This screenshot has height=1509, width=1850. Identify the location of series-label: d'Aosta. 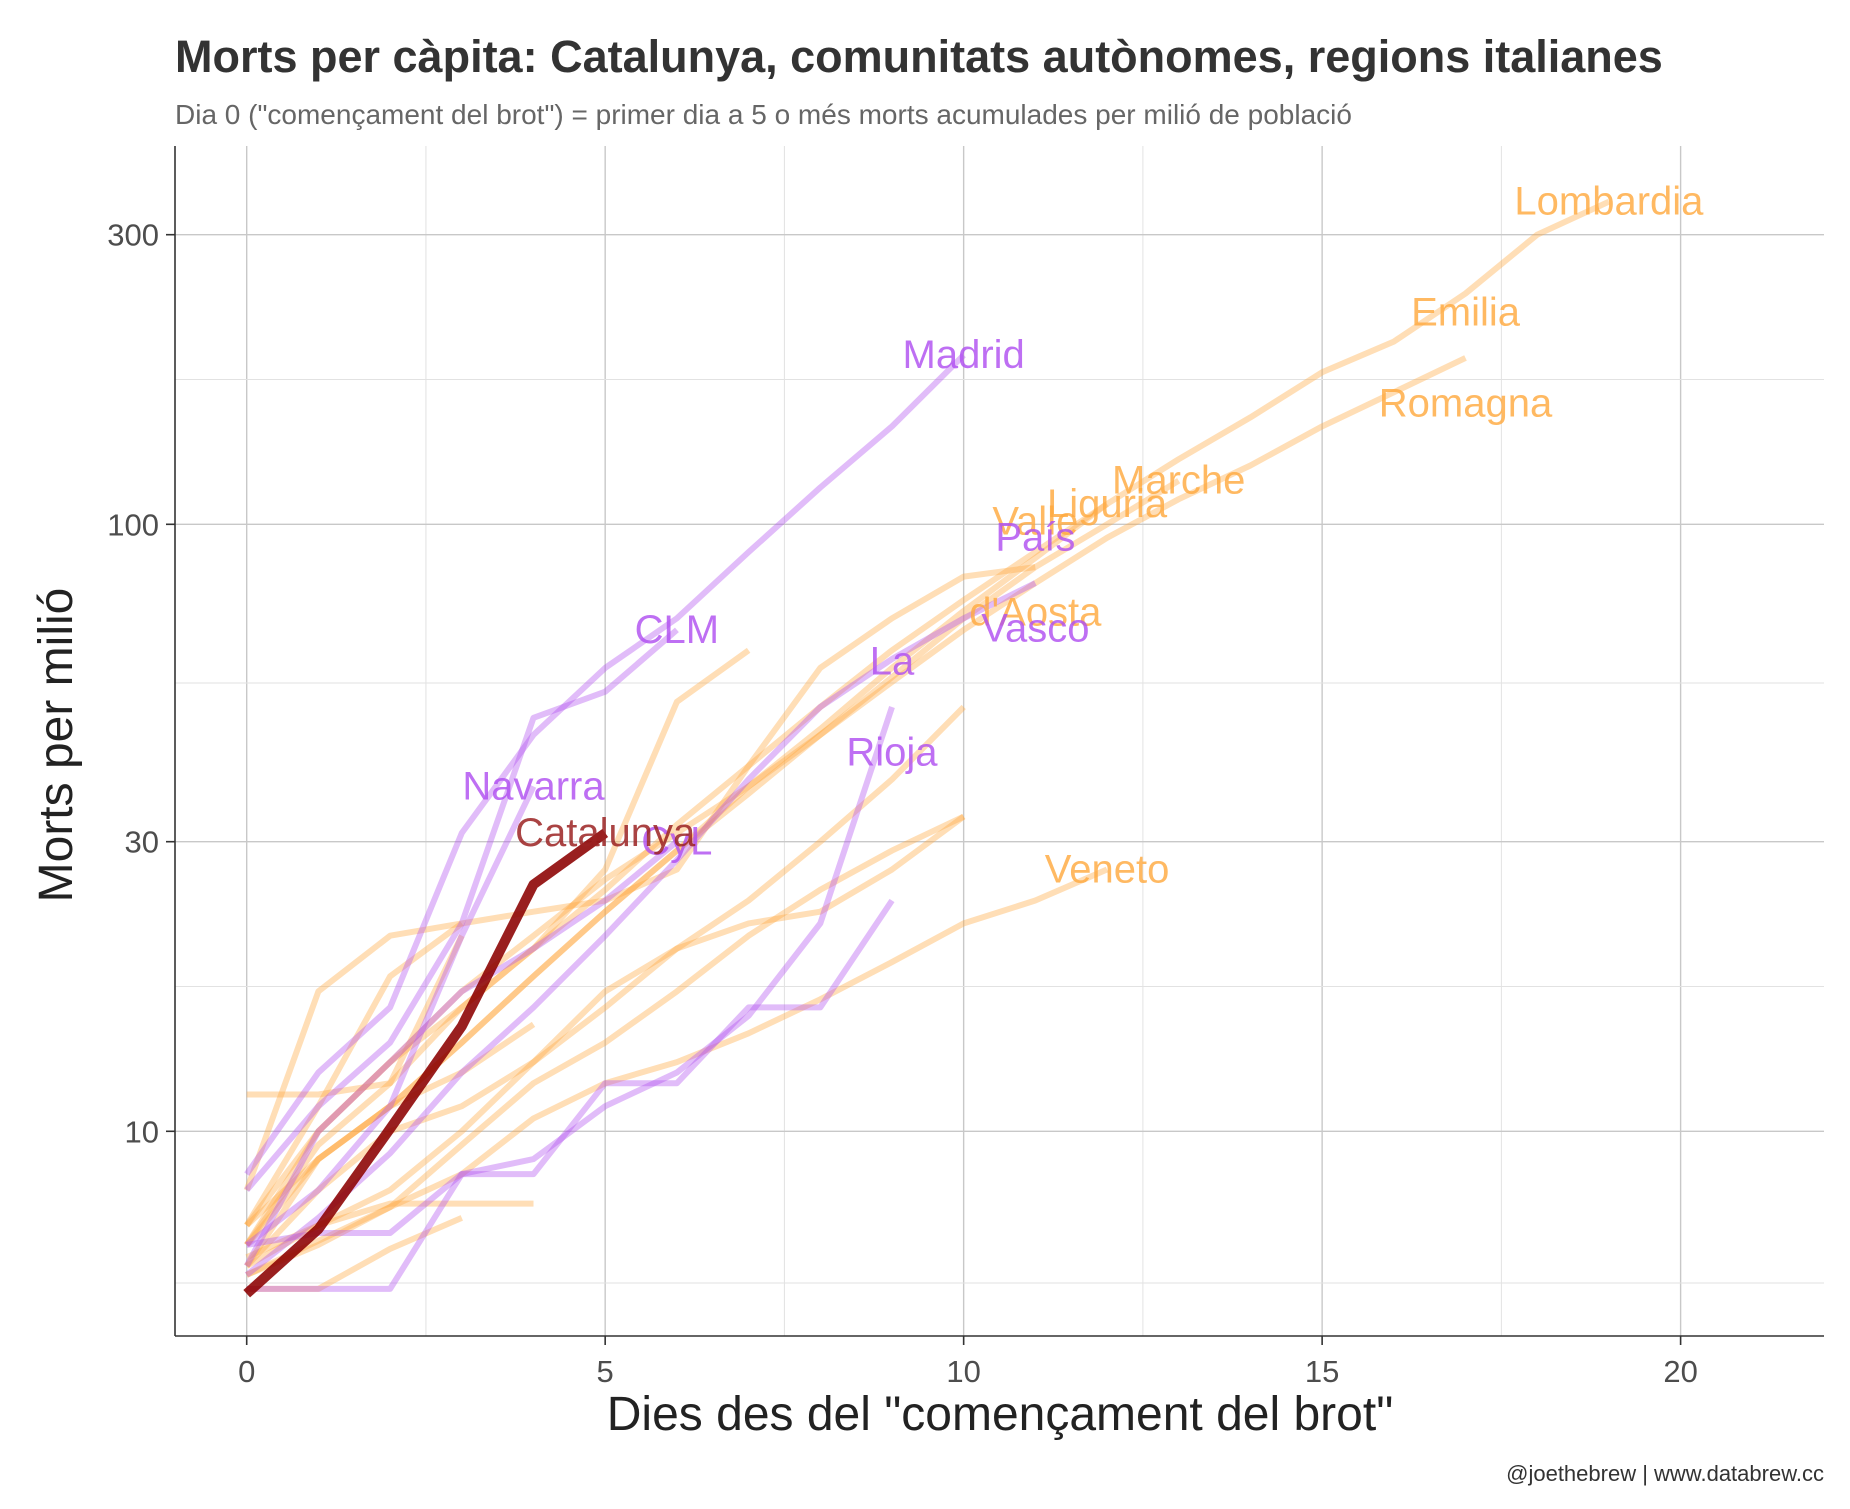
(1035, 613).